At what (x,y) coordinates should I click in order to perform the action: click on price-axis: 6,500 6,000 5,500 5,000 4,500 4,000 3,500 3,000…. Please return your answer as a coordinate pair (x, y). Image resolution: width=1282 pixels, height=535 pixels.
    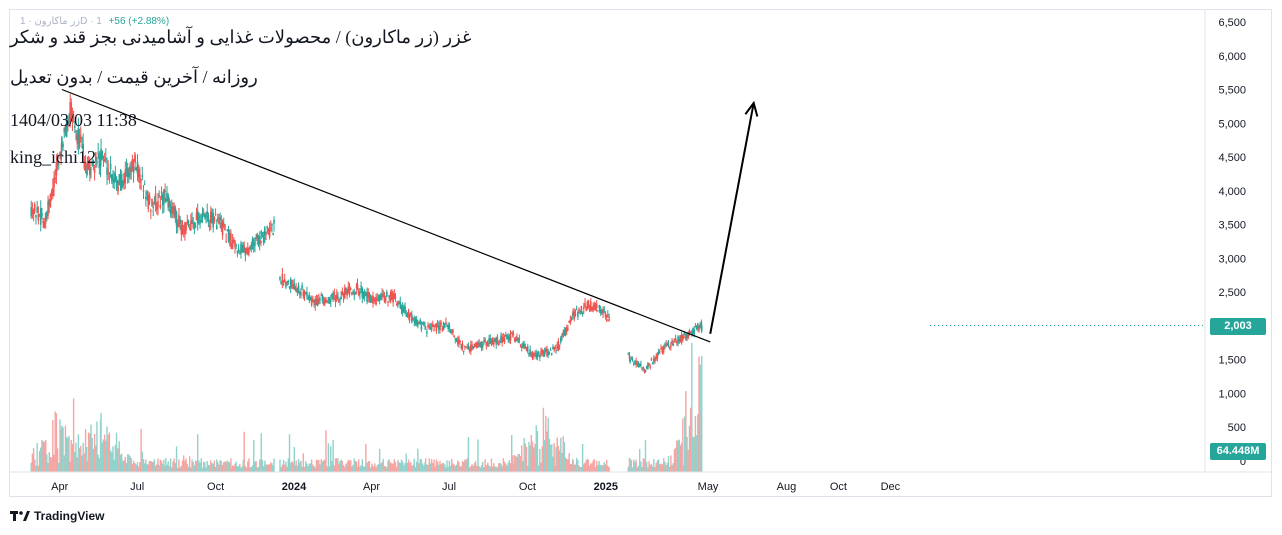
    Looking at the image, I should click on (1232, 242).